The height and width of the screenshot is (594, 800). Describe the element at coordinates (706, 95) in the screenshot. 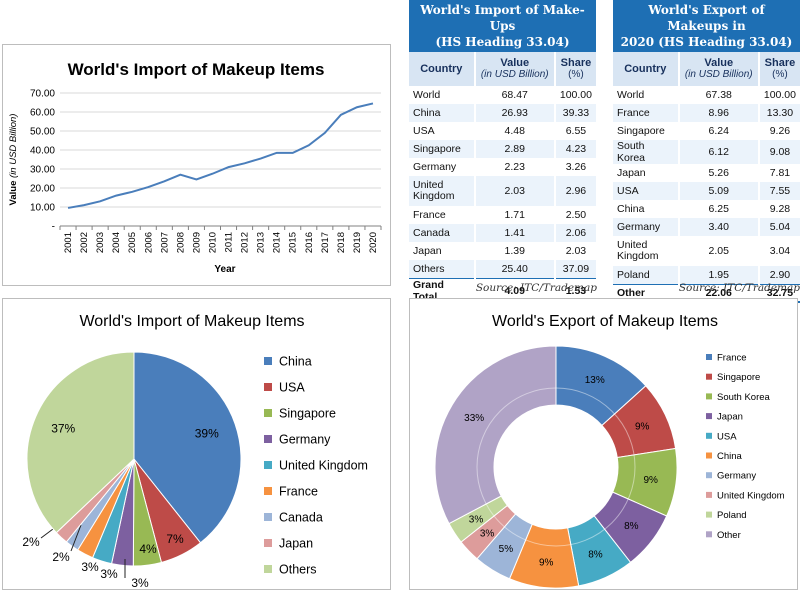

I see `export-table-row: World 67.38 100.00` at that location.